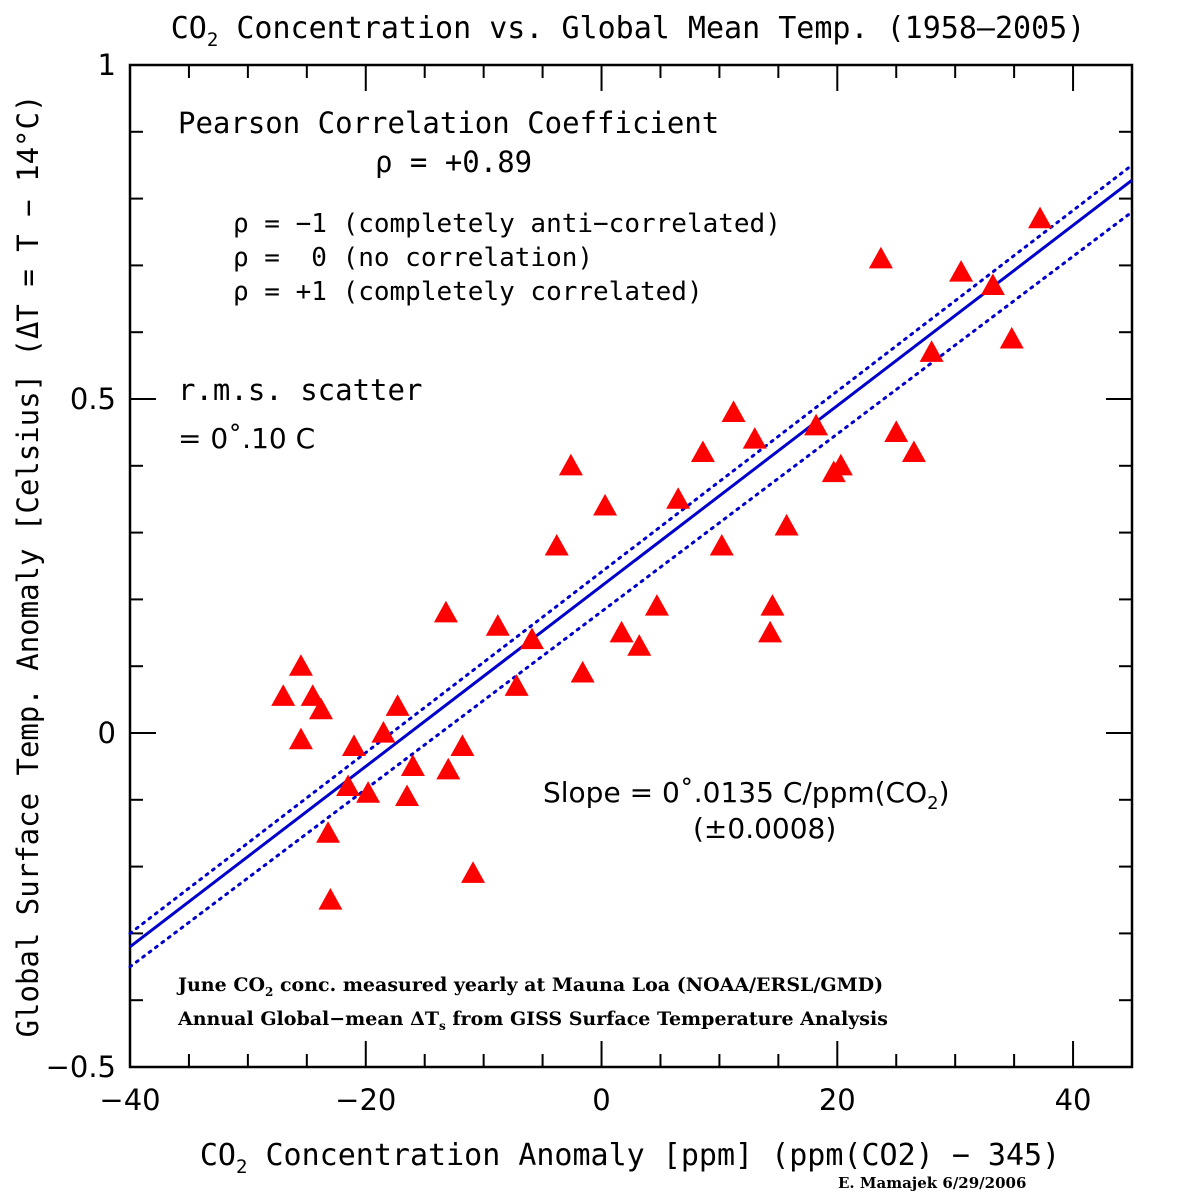 Image resolution: width=1196 pixels, height=1196 pixels. What do you see at coordinates (81, 1067) in the screenshot?
I see `y-tick-label: −0.5` at bounding box center [81, 1067].